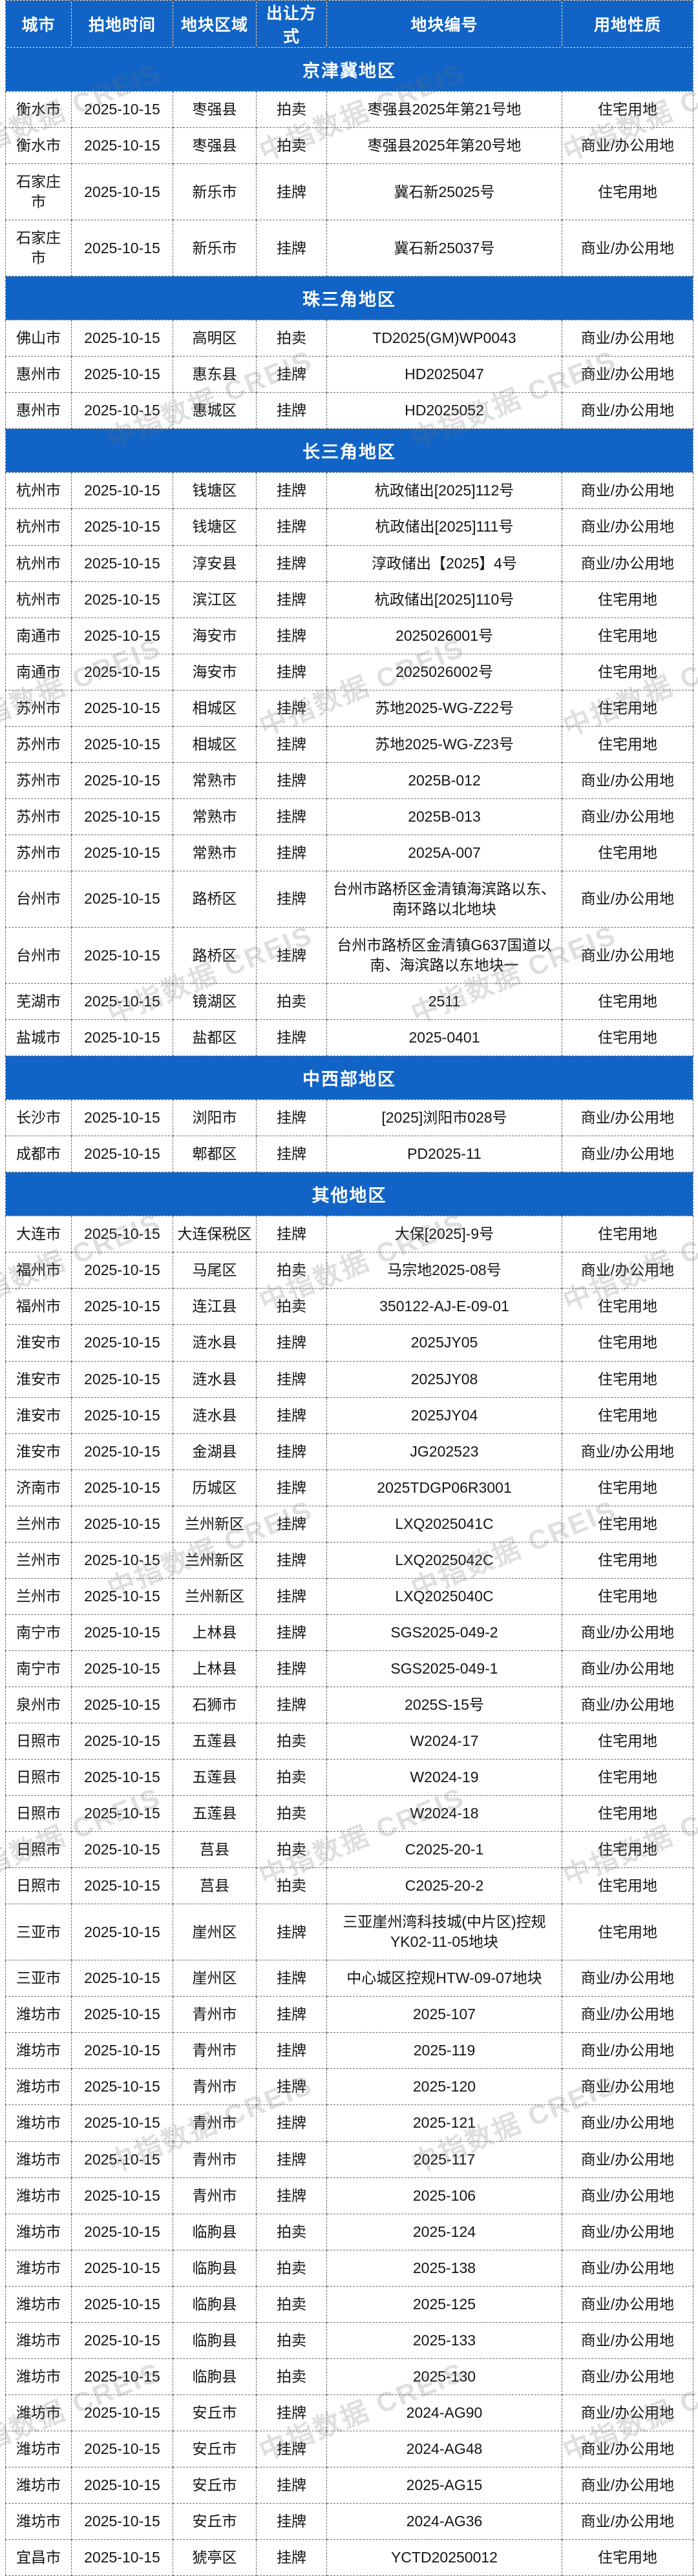  Describe the element at coordinates (444, 2557) in the screenshot. I see `cell-parcel-number: YCTD20250012` at that location.